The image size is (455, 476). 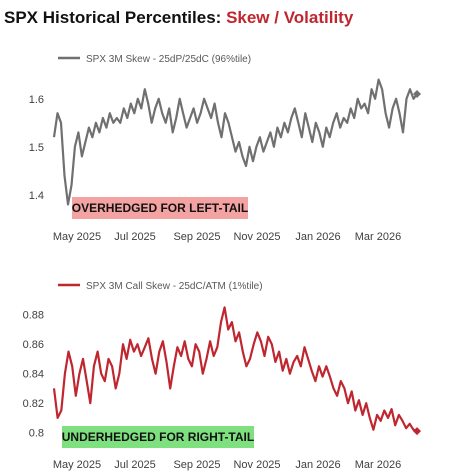 I want to click on annotation-text: OVERHEDGED FOR LEFT-TAIL, so click(x=160, y=208).